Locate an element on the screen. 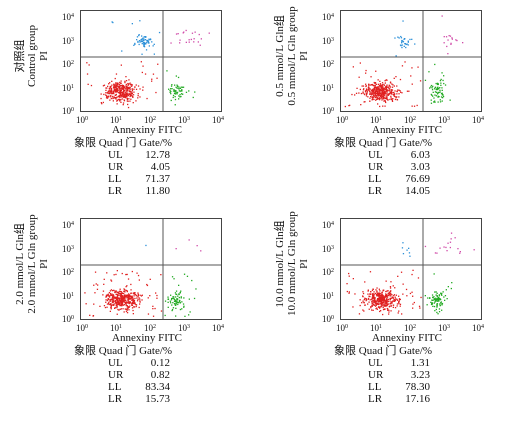 This screenshot has height=424, width=524. quad-name: UR is located at coordinates (116, 167).